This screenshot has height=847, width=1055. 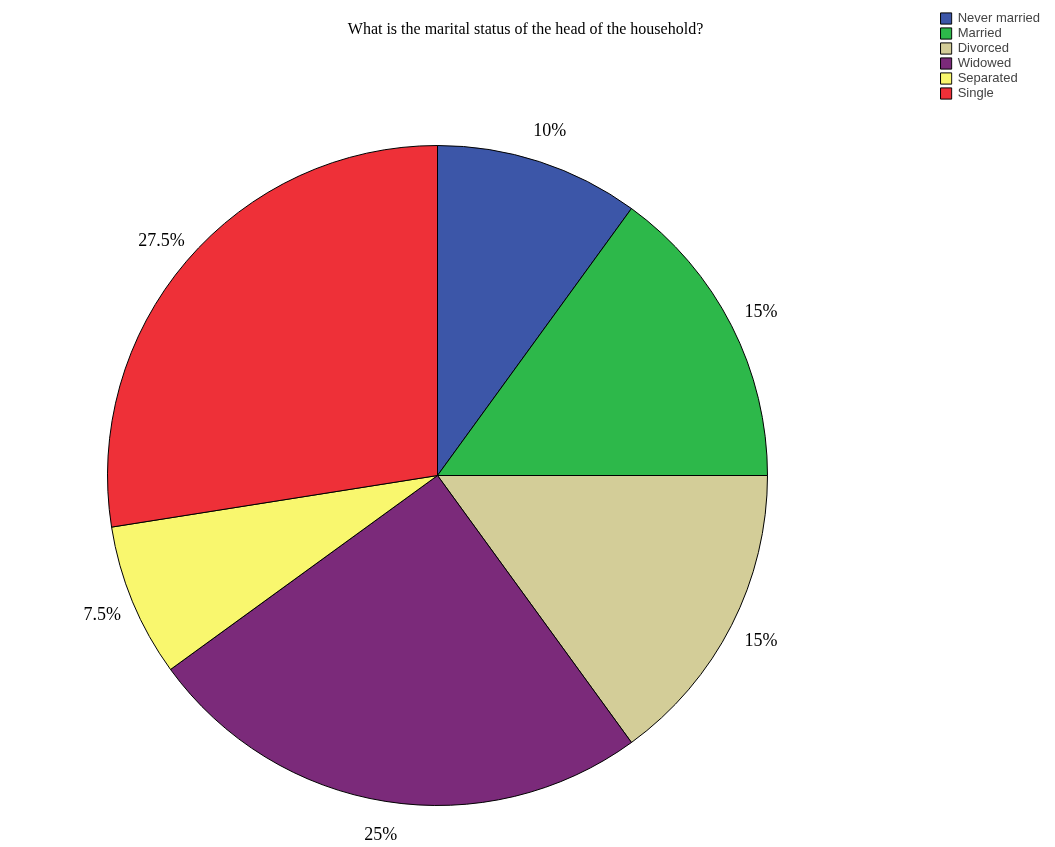 I want to click on data-label: 27.5%, so click(x=161, y=239).